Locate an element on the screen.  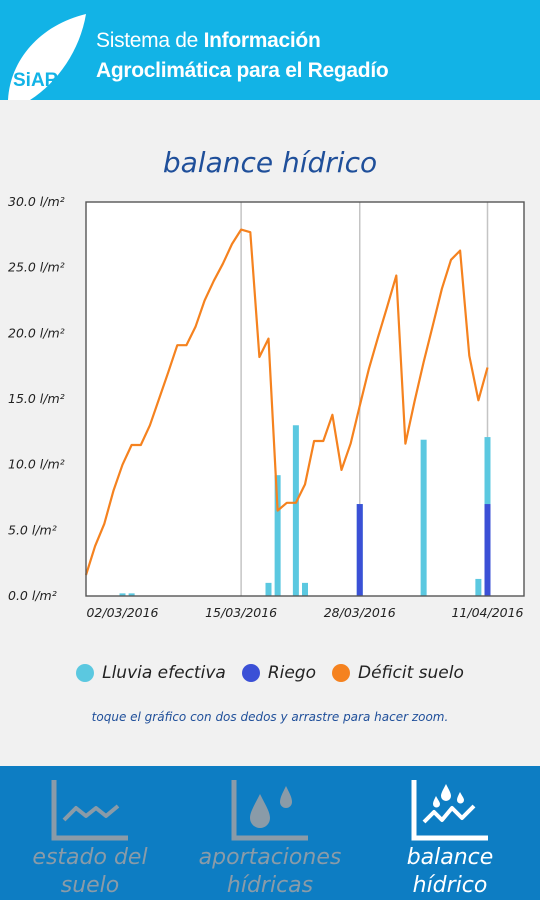
tab-aportaciones-hidricas: aportaciones hídricas is located at coordinates (270, 833).